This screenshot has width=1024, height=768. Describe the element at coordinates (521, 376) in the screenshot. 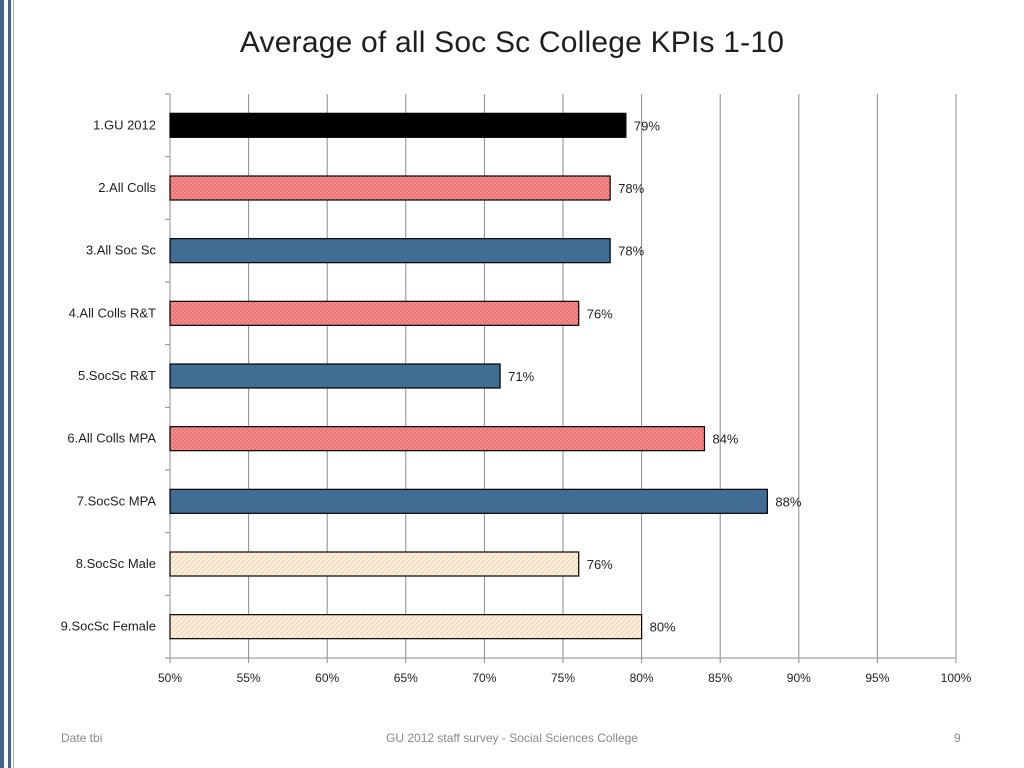

I see `value-label: 71%` at that location.